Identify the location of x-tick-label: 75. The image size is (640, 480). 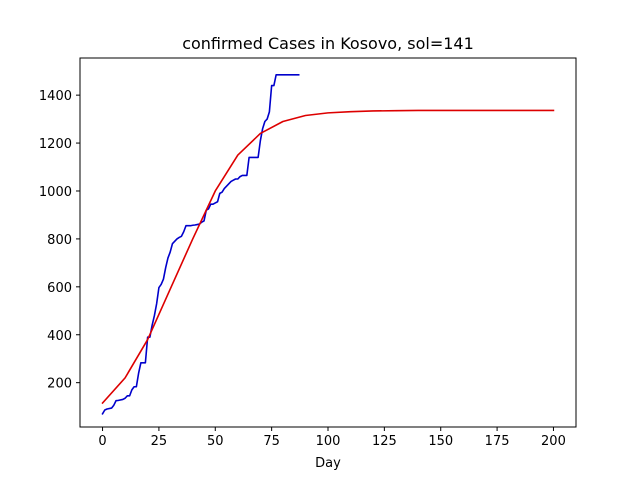
(271, 441).